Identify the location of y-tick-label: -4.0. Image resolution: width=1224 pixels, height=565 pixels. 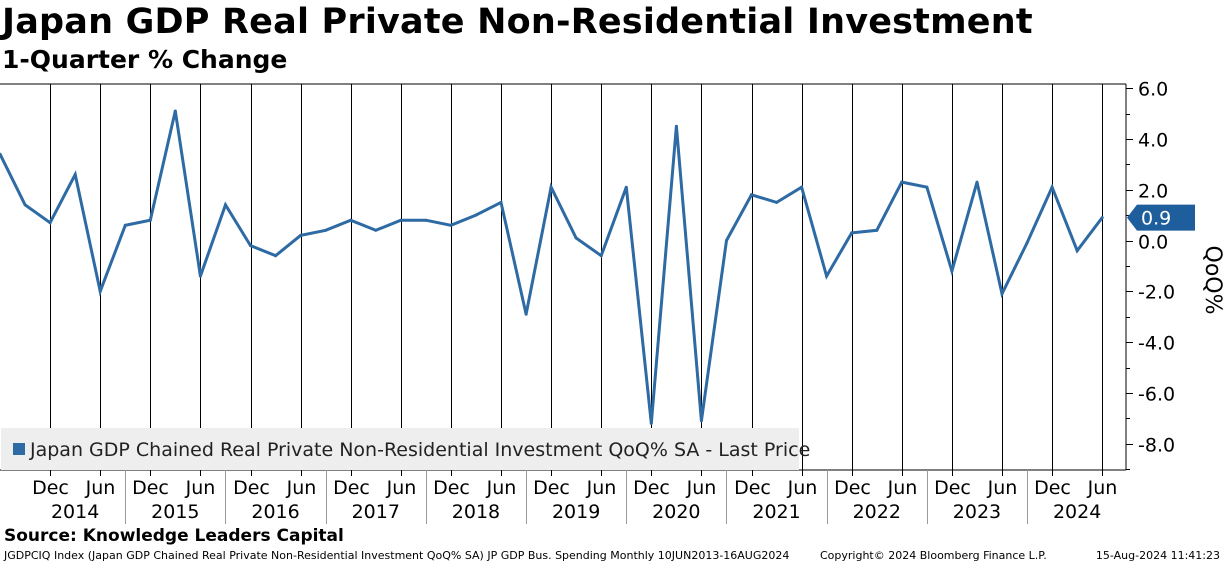
(1156, 344).